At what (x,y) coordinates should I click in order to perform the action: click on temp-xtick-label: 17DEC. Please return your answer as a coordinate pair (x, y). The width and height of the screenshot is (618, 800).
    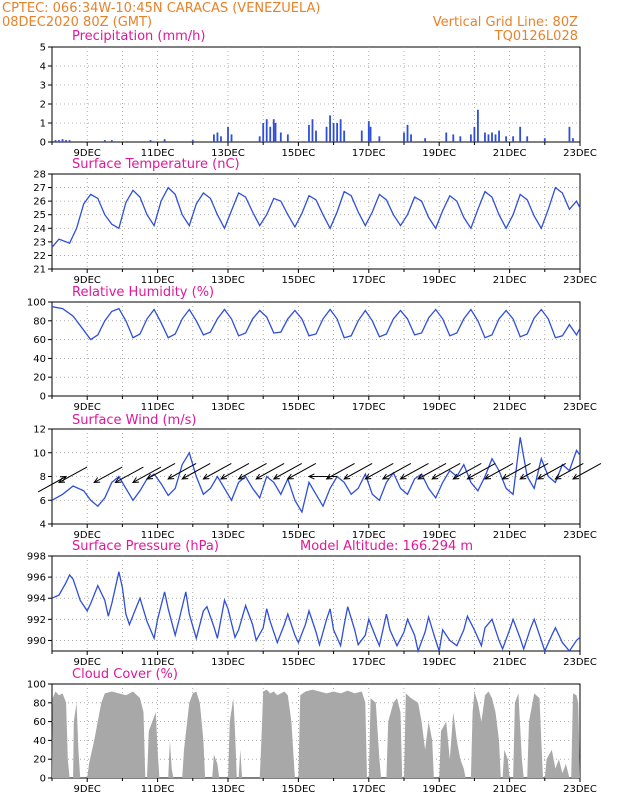
    Looking at the image, I should click on (369, 280).